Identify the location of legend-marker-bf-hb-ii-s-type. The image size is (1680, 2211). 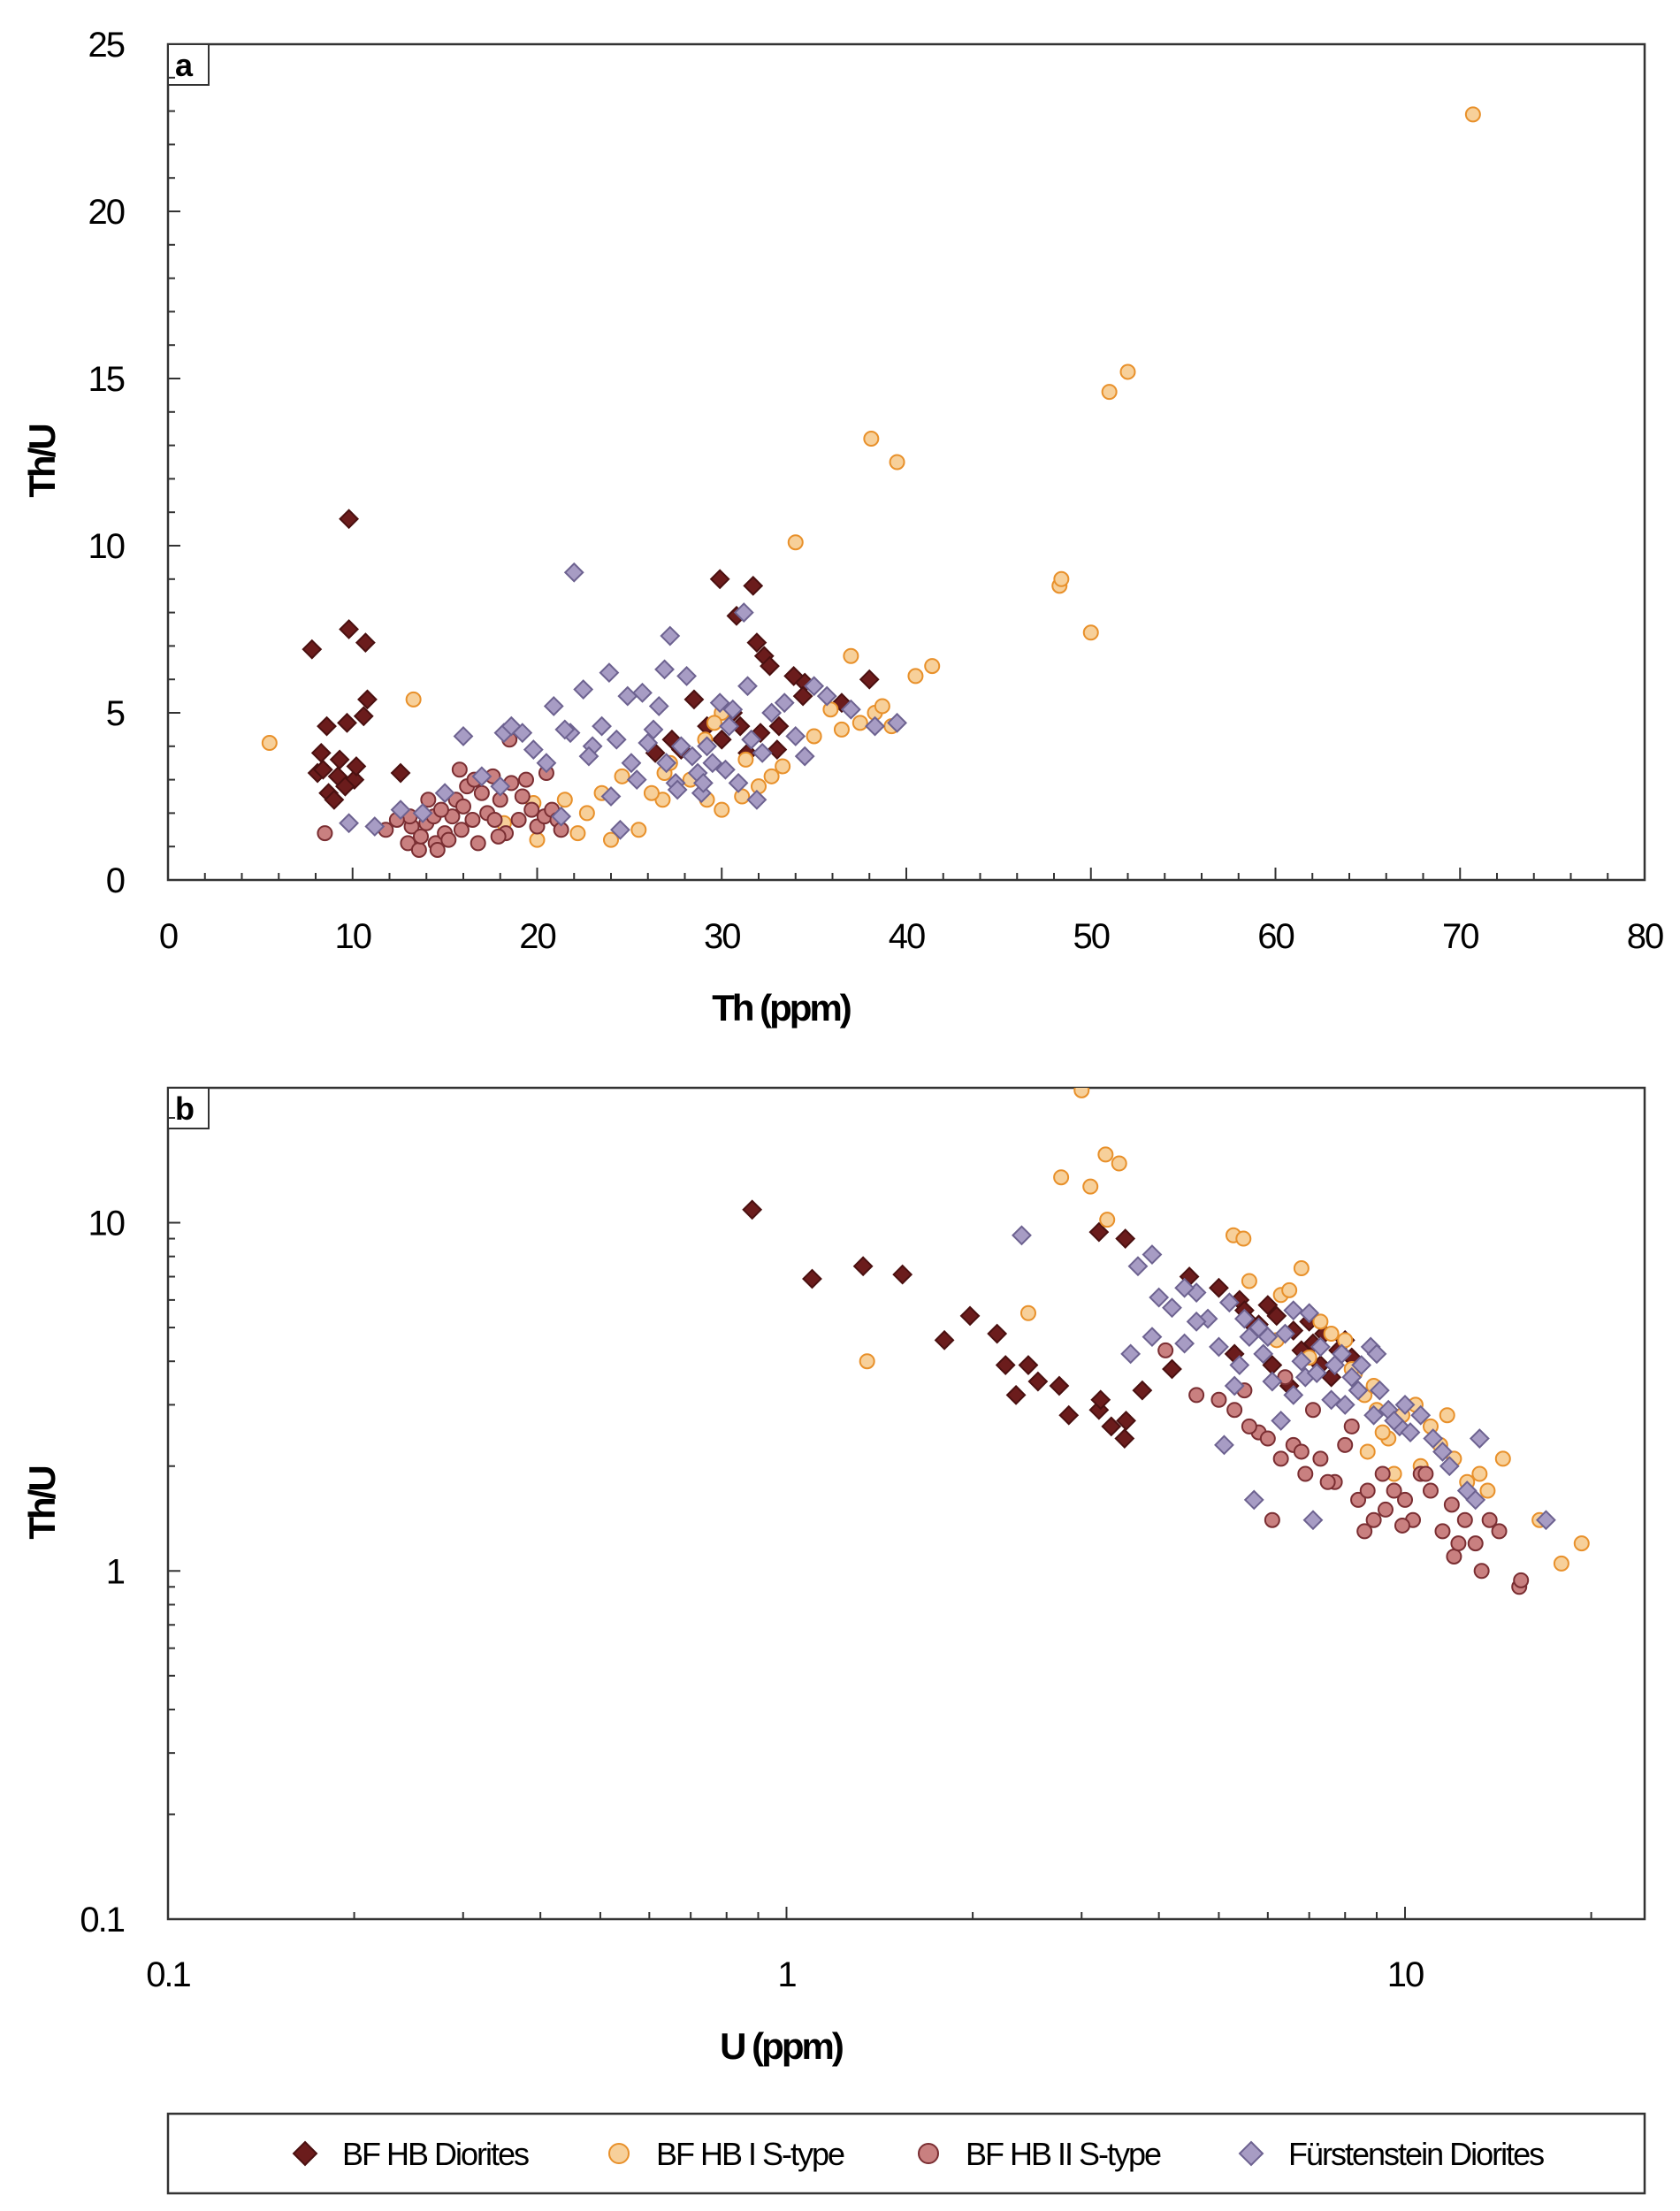
(928, 2153).